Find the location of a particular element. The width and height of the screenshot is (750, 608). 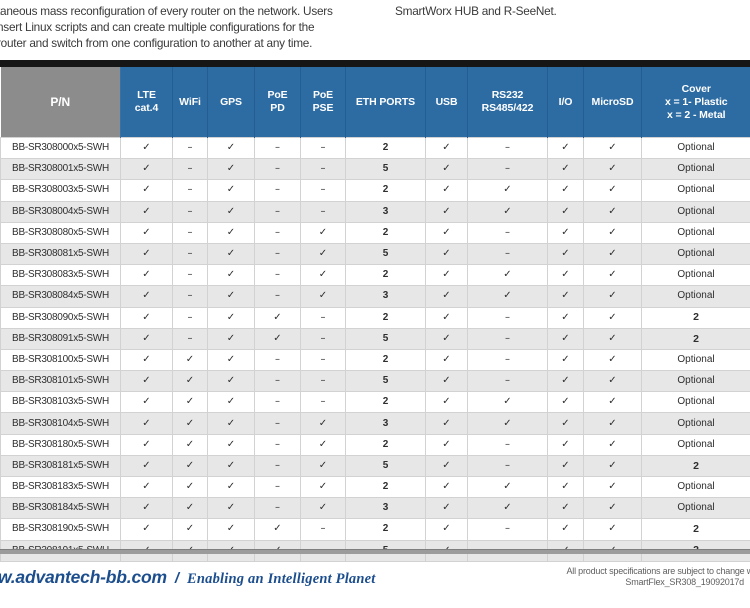

column-header-wifi: WiFi is located at coordinates (190, 102).